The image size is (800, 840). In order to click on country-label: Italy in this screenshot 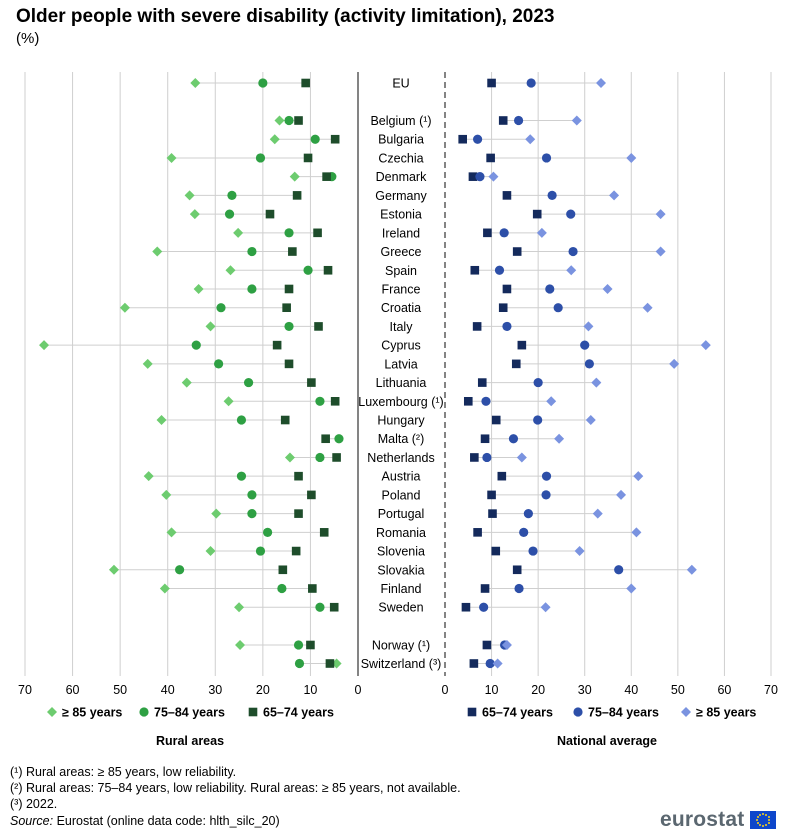, I will do `click(402, 327)`.